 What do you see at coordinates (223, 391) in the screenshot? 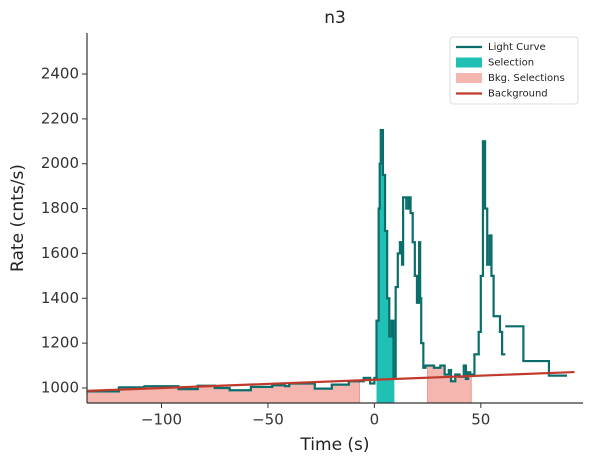
I see `bkg-selection` at bounding box center [223, 391].